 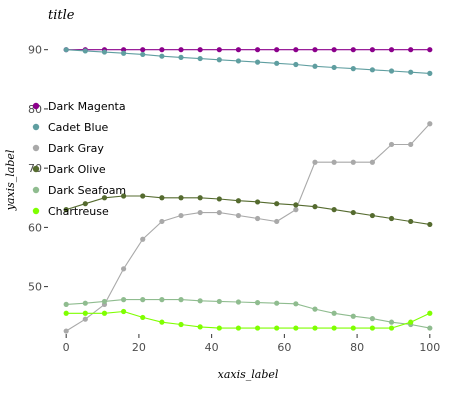 What do you see at coordinates (357, 347) in the screenshot?
I see `x-tick-label: 80` at bounding box center [357, 347].